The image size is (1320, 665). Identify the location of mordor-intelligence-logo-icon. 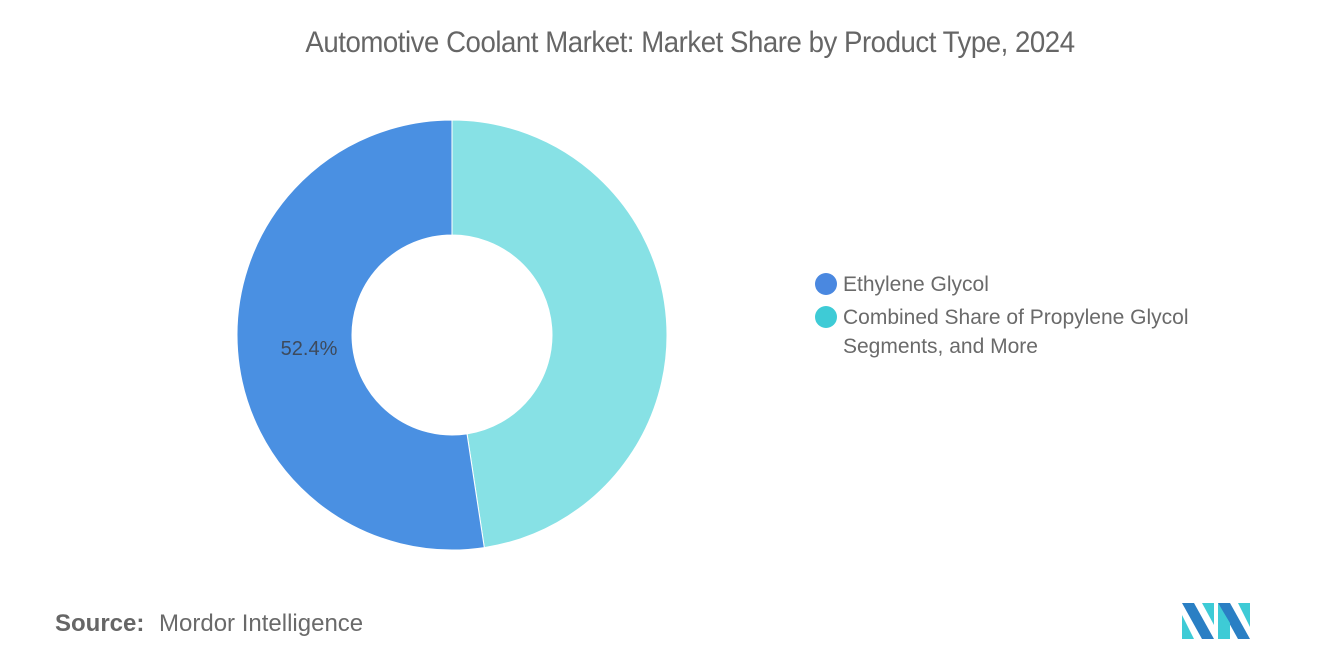
(1216, 621).